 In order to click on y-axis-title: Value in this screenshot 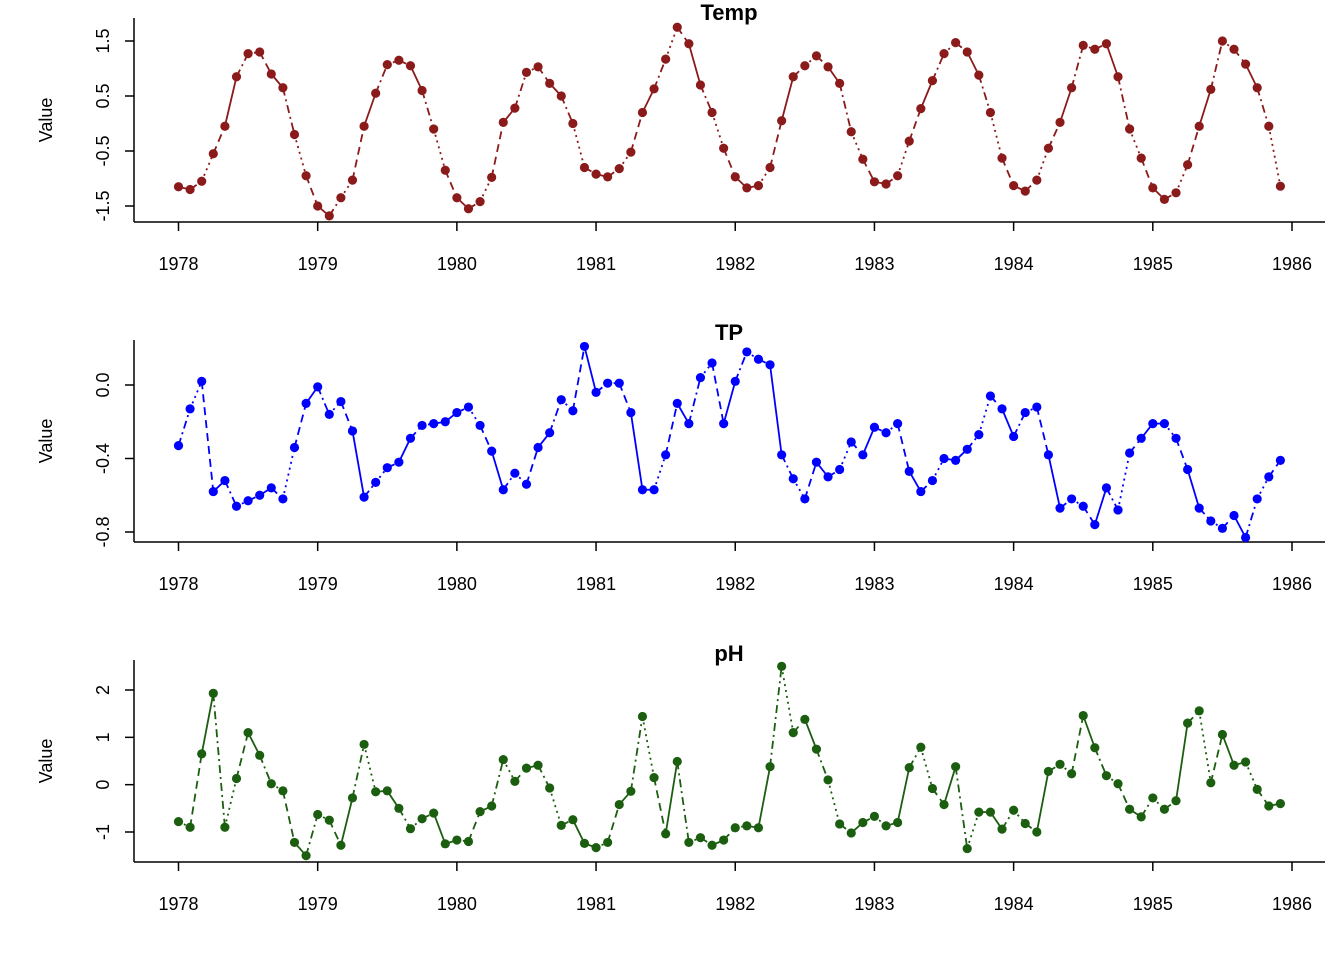, I will do `click(46, 441)`.